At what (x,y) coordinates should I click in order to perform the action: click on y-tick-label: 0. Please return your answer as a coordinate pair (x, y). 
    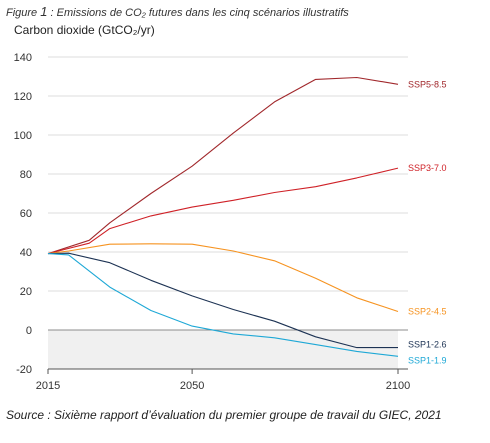
    Looking at the image, I should click on (29, 331).